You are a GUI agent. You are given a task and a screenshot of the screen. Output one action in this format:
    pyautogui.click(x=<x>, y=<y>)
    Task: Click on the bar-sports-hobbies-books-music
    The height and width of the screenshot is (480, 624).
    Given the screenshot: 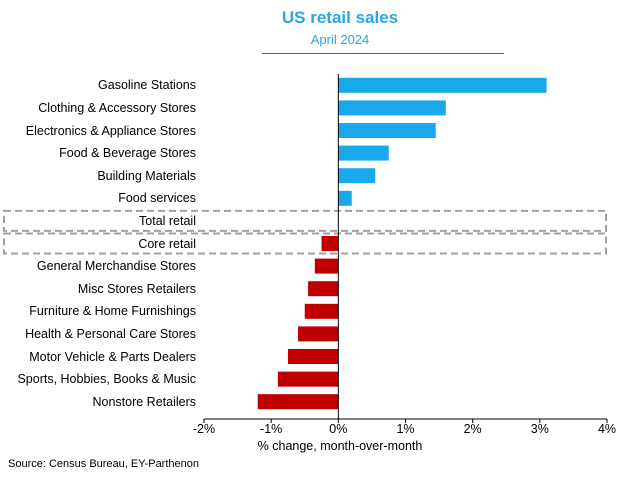 What is the action you would take?
    pyautogui.click(x=308, y=379)
    